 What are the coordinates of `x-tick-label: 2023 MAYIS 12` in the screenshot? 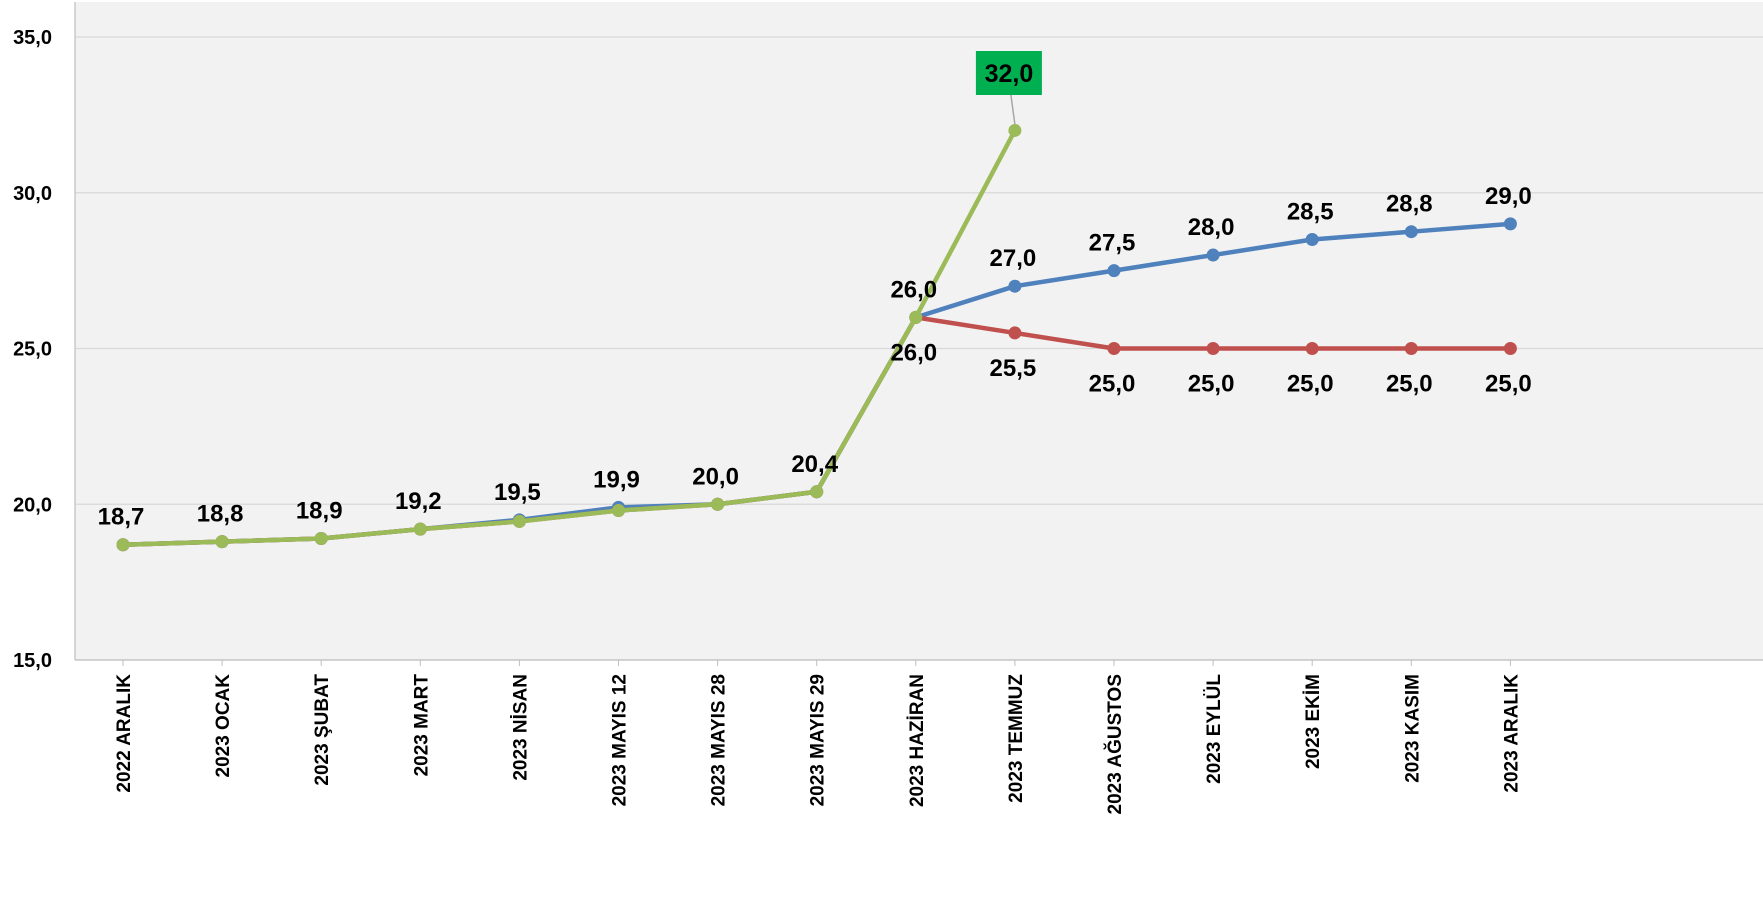 It's located at (620, 740).